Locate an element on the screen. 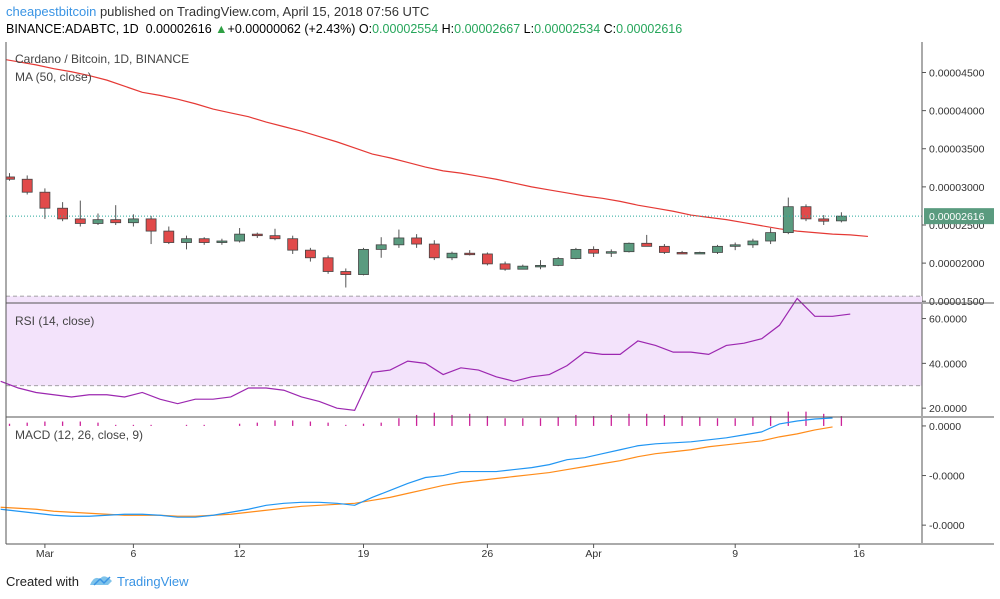 The width and height of the screenshot is (1000, 599). macd-legend: MACD (12, 26, close, 9) is located at coordinates (79, 435).